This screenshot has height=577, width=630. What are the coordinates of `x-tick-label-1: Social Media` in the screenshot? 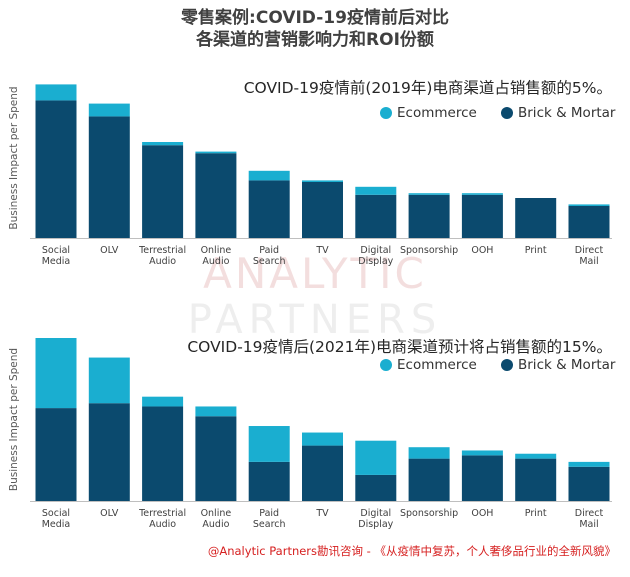 It's located at (56, 519).